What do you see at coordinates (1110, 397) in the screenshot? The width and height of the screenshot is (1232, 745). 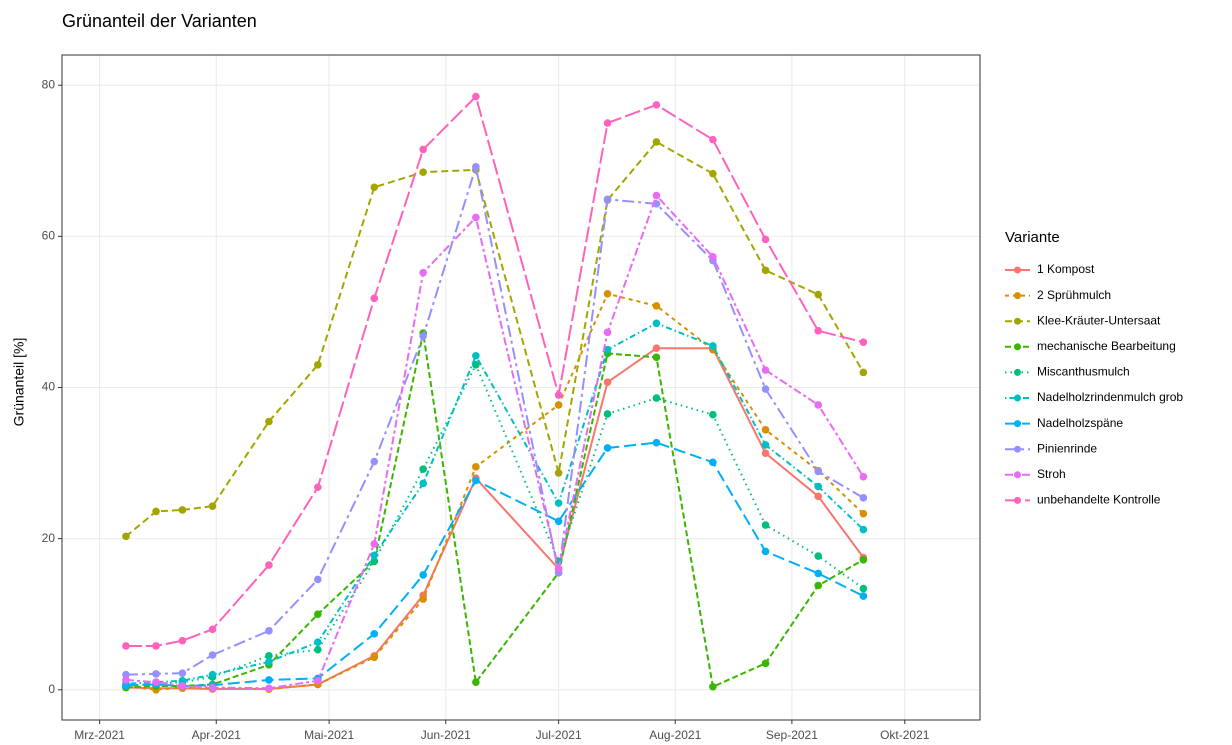 I see `legend-label: Nadelholzrindenmulch grob` at bounding box center [1110, 397].